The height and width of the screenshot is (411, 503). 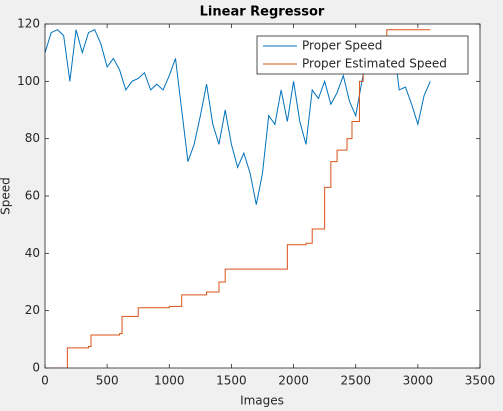 I want to click on legend-label: Proper Estimated Speed, so click(x=374, y=64).